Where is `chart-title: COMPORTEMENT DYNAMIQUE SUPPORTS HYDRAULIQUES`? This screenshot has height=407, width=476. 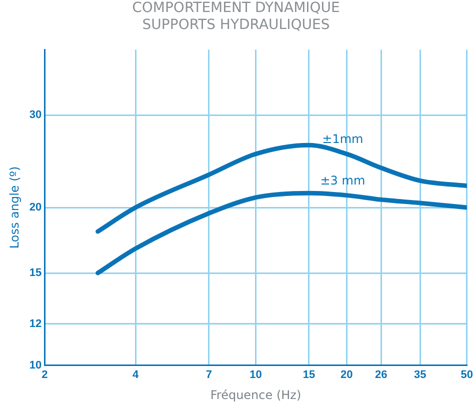
chart-title: COMPORTEMENT DYNAMIQUE SUPPORTS HYDRAULIQUES is located at coordinates (236, 16).